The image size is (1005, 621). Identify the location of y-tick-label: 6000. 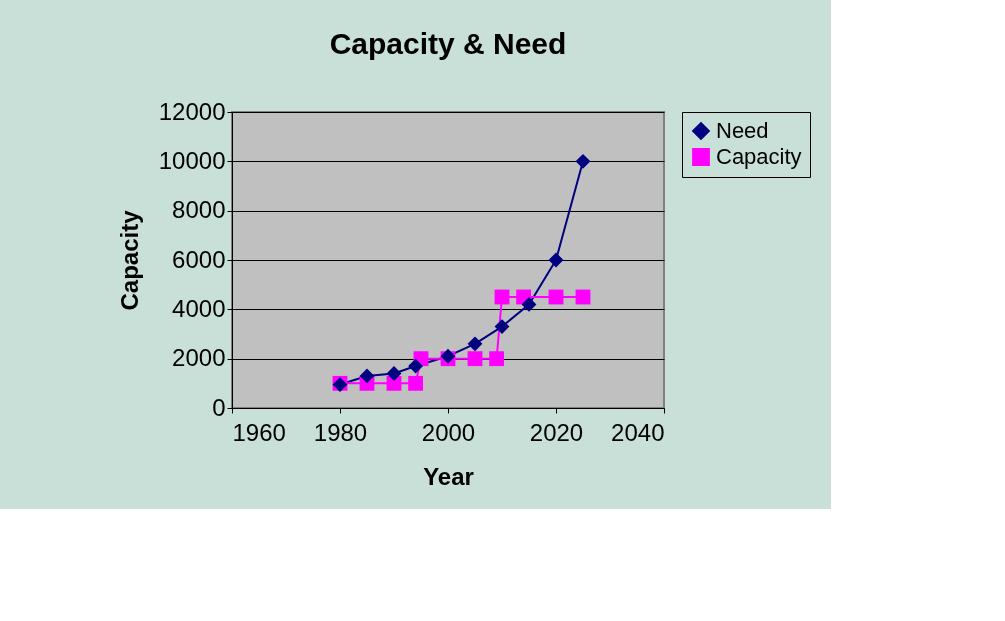
(199, 259).